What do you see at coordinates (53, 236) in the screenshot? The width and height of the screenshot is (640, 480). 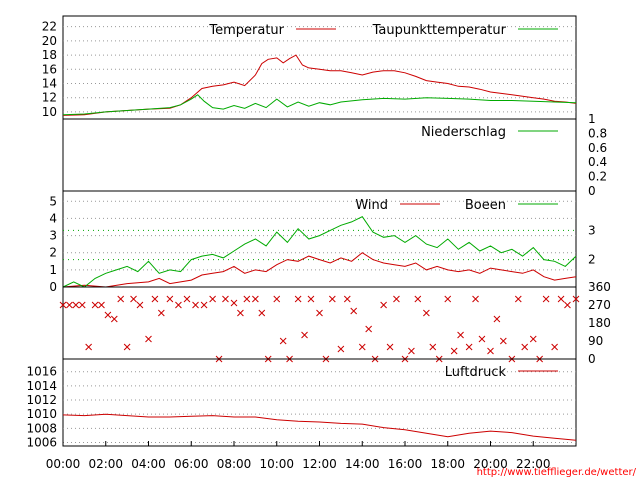 I see `y-tick-label: 3` at bounding box center [53, 236].